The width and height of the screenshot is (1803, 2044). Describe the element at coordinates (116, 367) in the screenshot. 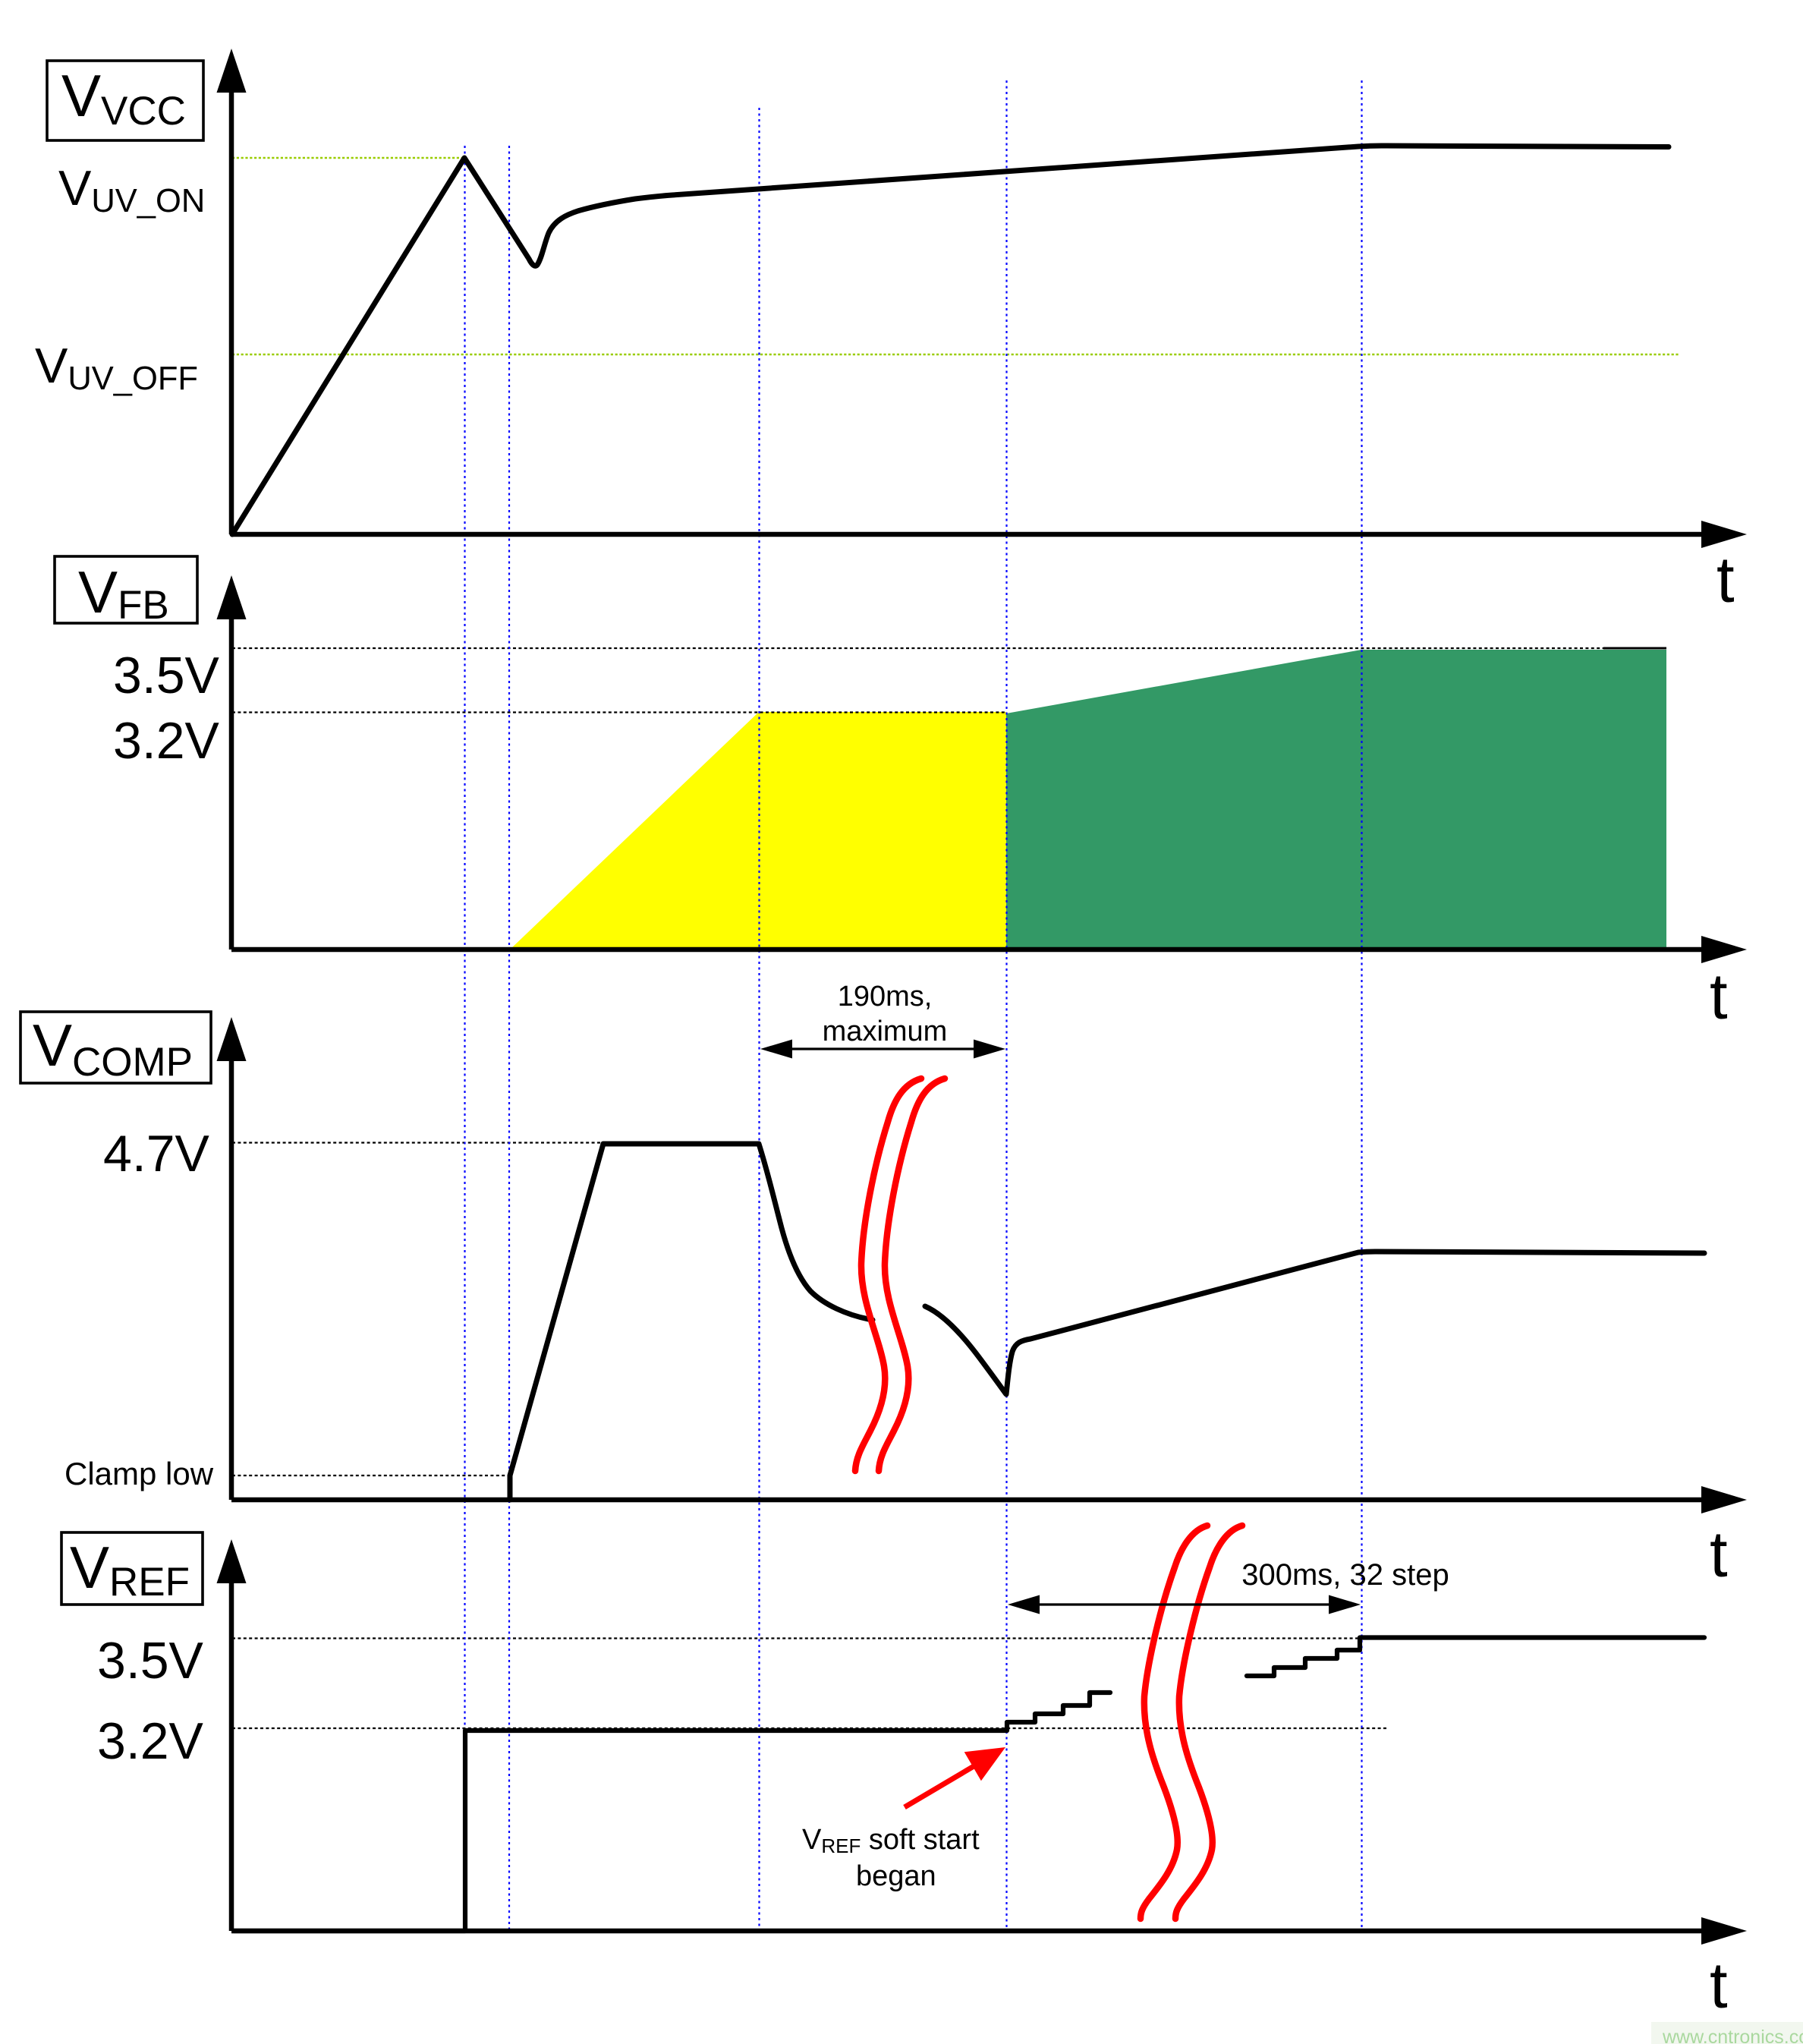

I see `svg-text: VUV_OFF` at that location.